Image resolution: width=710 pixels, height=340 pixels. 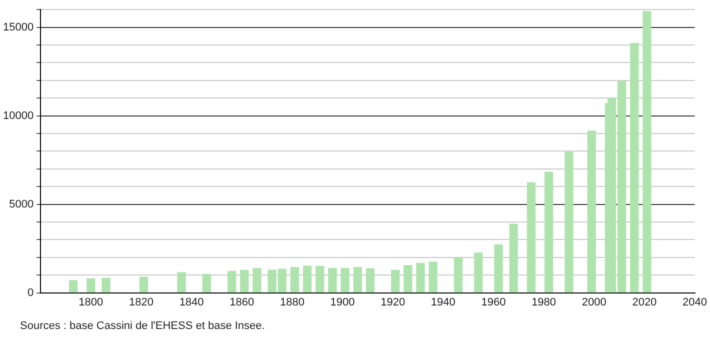 I want to click on x-tick-label: 1900, so click(x=342, y=302).